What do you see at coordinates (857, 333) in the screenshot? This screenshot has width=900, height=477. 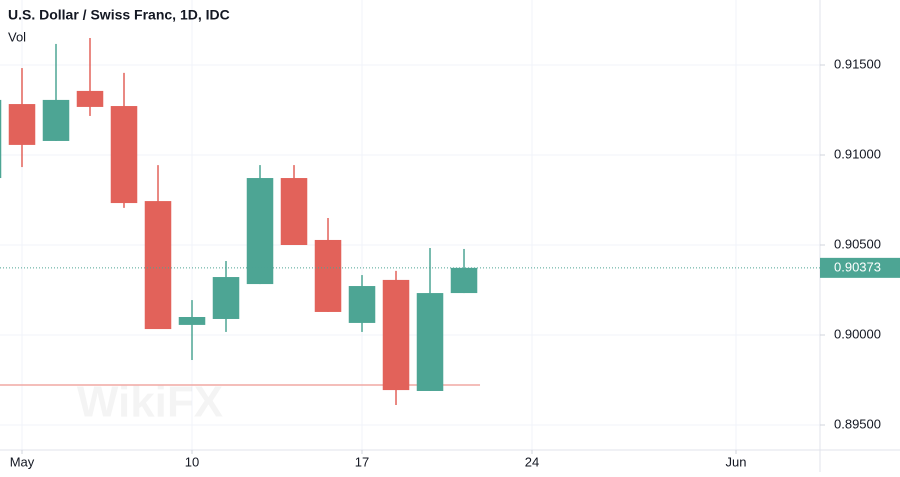 I see `y-tick-label: 0.90000` at bounding box center [857, 333].